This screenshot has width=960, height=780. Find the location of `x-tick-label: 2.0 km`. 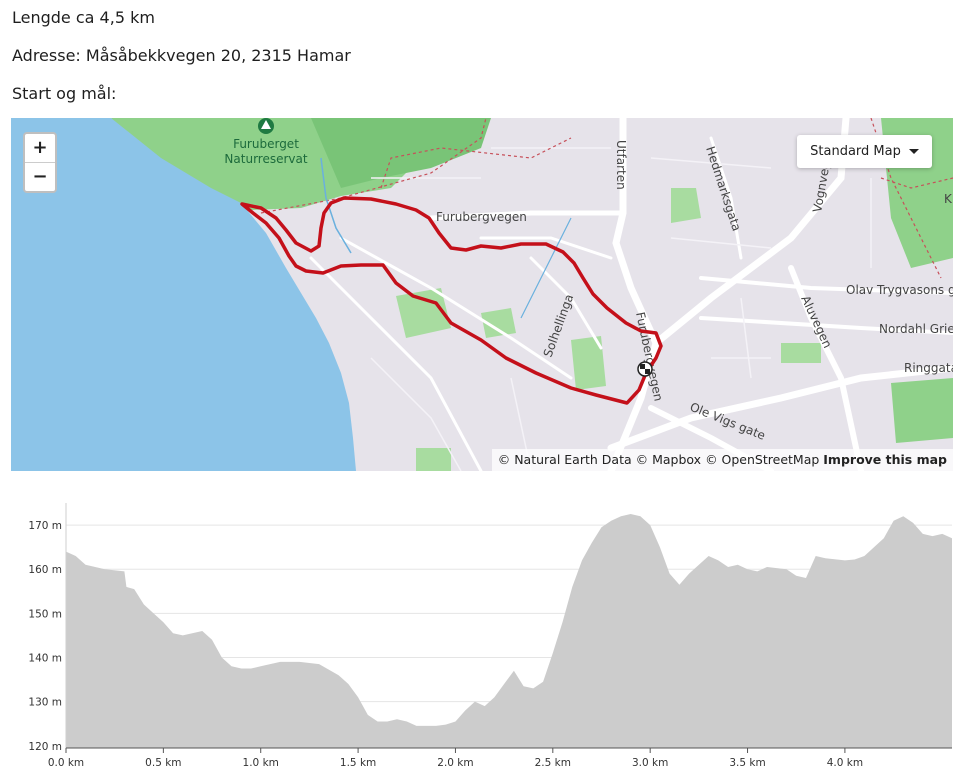

x-tick-label: 2.0 km is located at coordinates (455, 763).